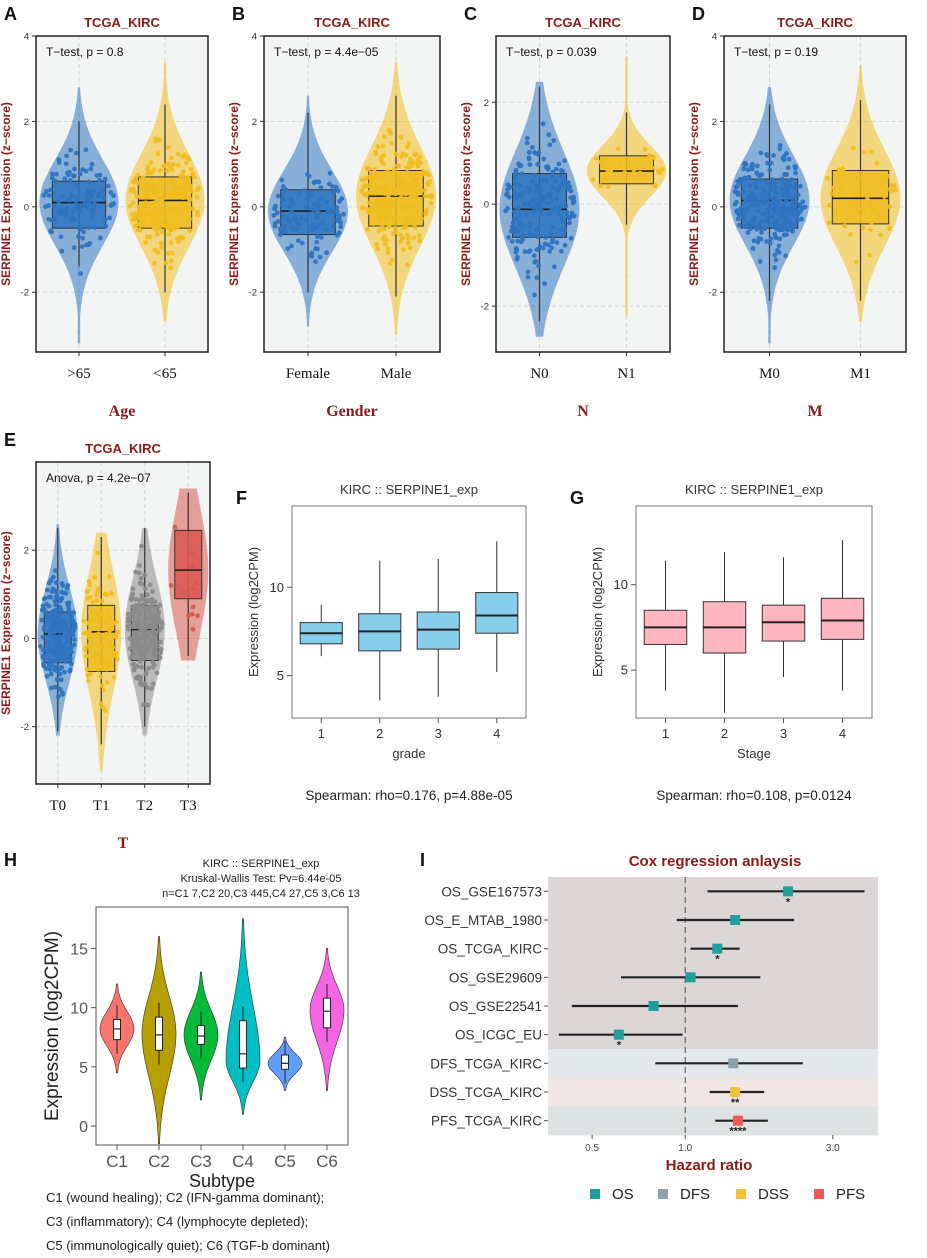 This screenshot has width=927, height=1258. Describe the element at coordinates (78, 374) in the screenshot. I see `x-tick->65: >65` at that location.